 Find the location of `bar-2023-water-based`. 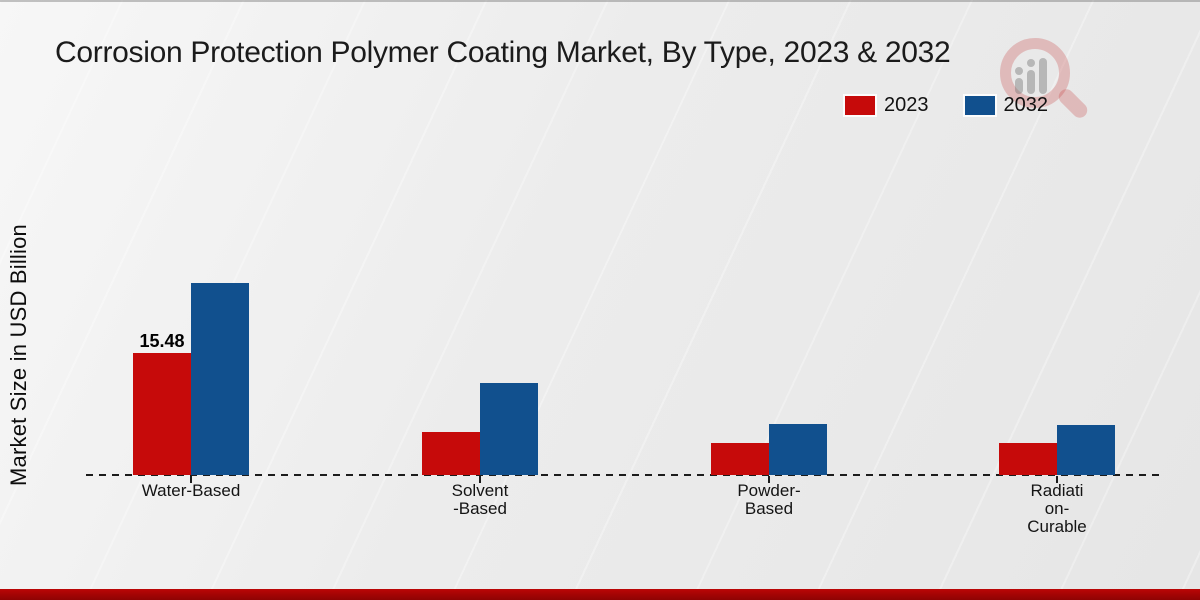

bar-2023-water-based is located at coordinates (162, 414).